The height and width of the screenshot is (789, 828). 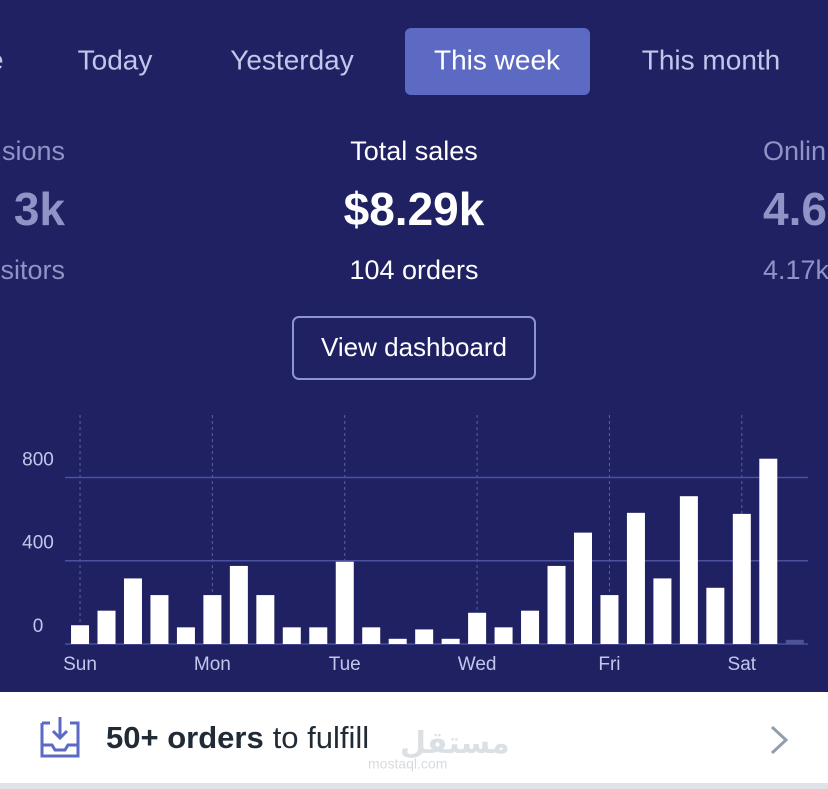 I want to click on x-tick-label: Tue, so click(x=345, y=664).